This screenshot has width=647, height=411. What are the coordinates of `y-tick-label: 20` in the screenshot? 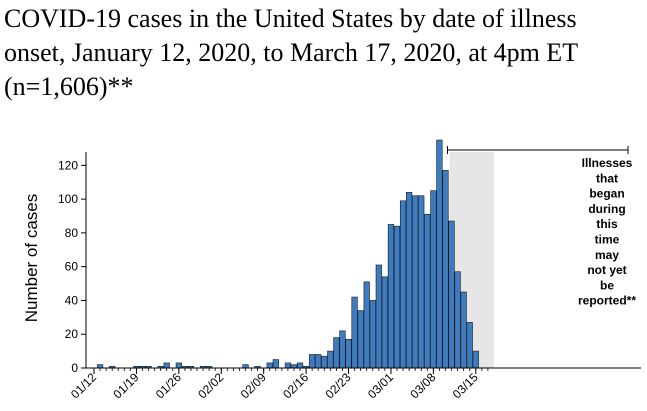 It's located at (72, 334).